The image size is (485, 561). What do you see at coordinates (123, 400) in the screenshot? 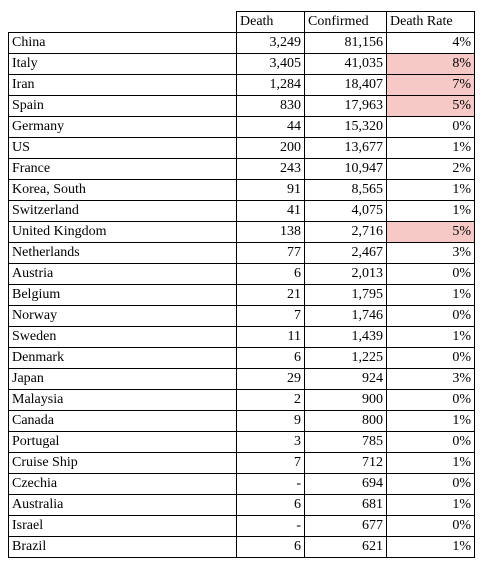
I see `country-cell: Malaysia` at bounding box center [123, 400].